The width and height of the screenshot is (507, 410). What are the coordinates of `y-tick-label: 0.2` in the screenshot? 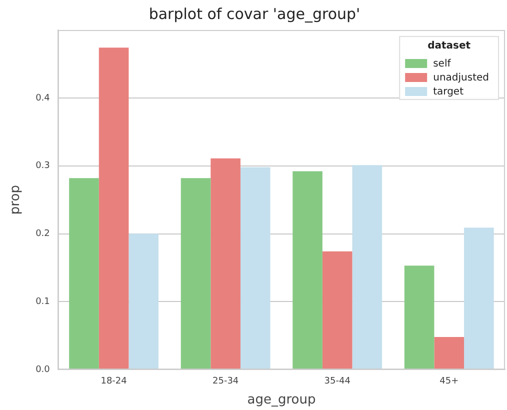 It's located at (43, 234).